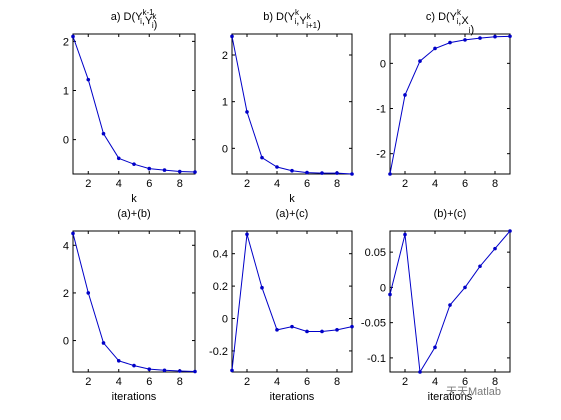 Image resolution: width=561 pixels, height=420 pixels. I want to click on y-tick-label: 0.05, so click(375, 253).